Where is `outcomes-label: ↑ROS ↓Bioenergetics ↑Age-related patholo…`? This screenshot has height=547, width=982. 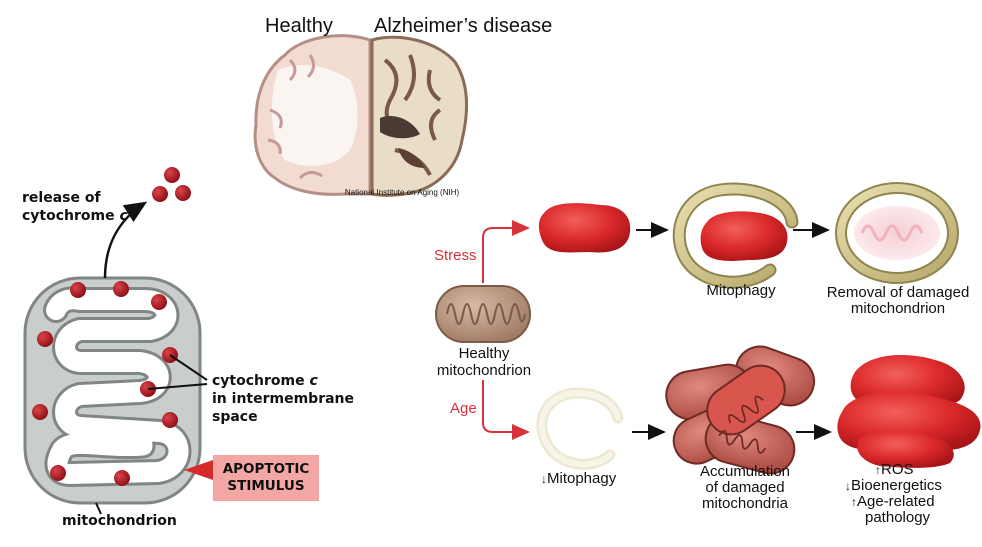 outcomes-label: ↑ROS ↓Bioenergetics ↑Age-related patholo… is located at coordinates (893, 493).